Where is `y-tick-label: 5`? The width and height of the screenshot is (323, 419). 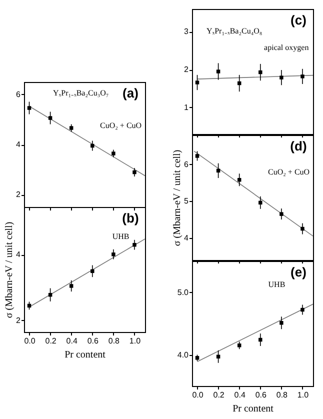 y-tick-label: 5 is located at coordinates (187, 201).